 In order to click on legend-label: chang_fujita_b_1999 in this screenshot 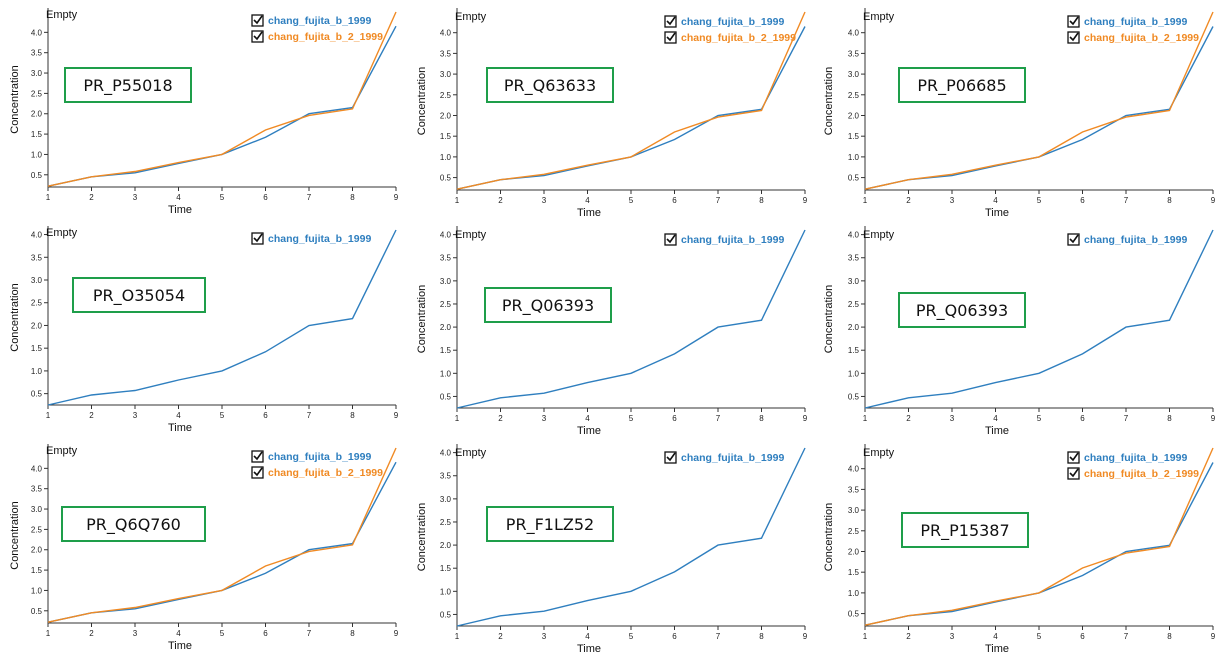, I will do `click(732, 240)`.